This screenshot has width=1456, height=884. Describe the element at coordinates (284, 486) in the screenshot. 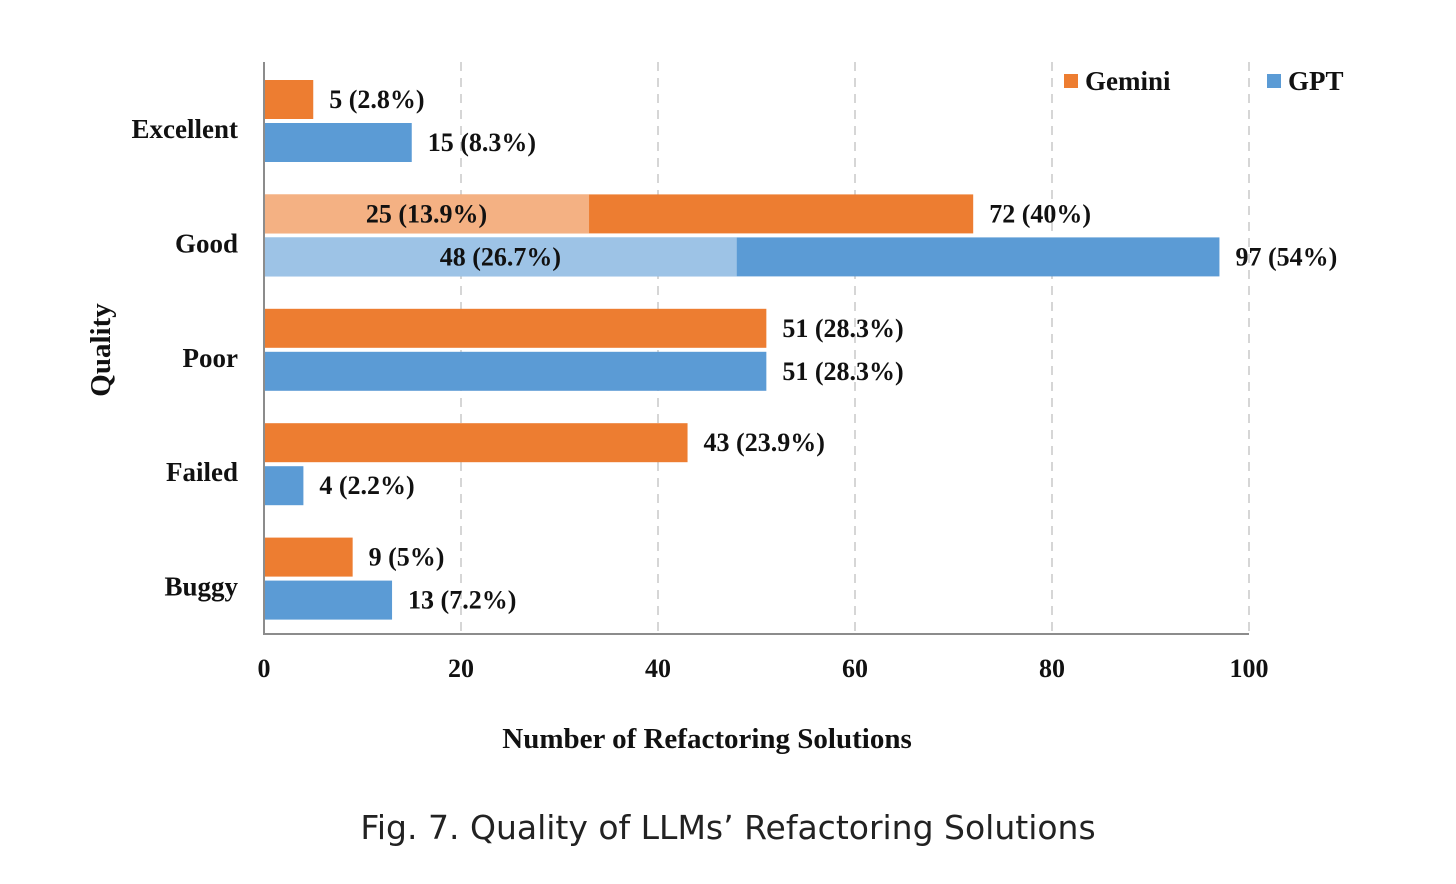

I see `bar-gpt-failed` at that location.